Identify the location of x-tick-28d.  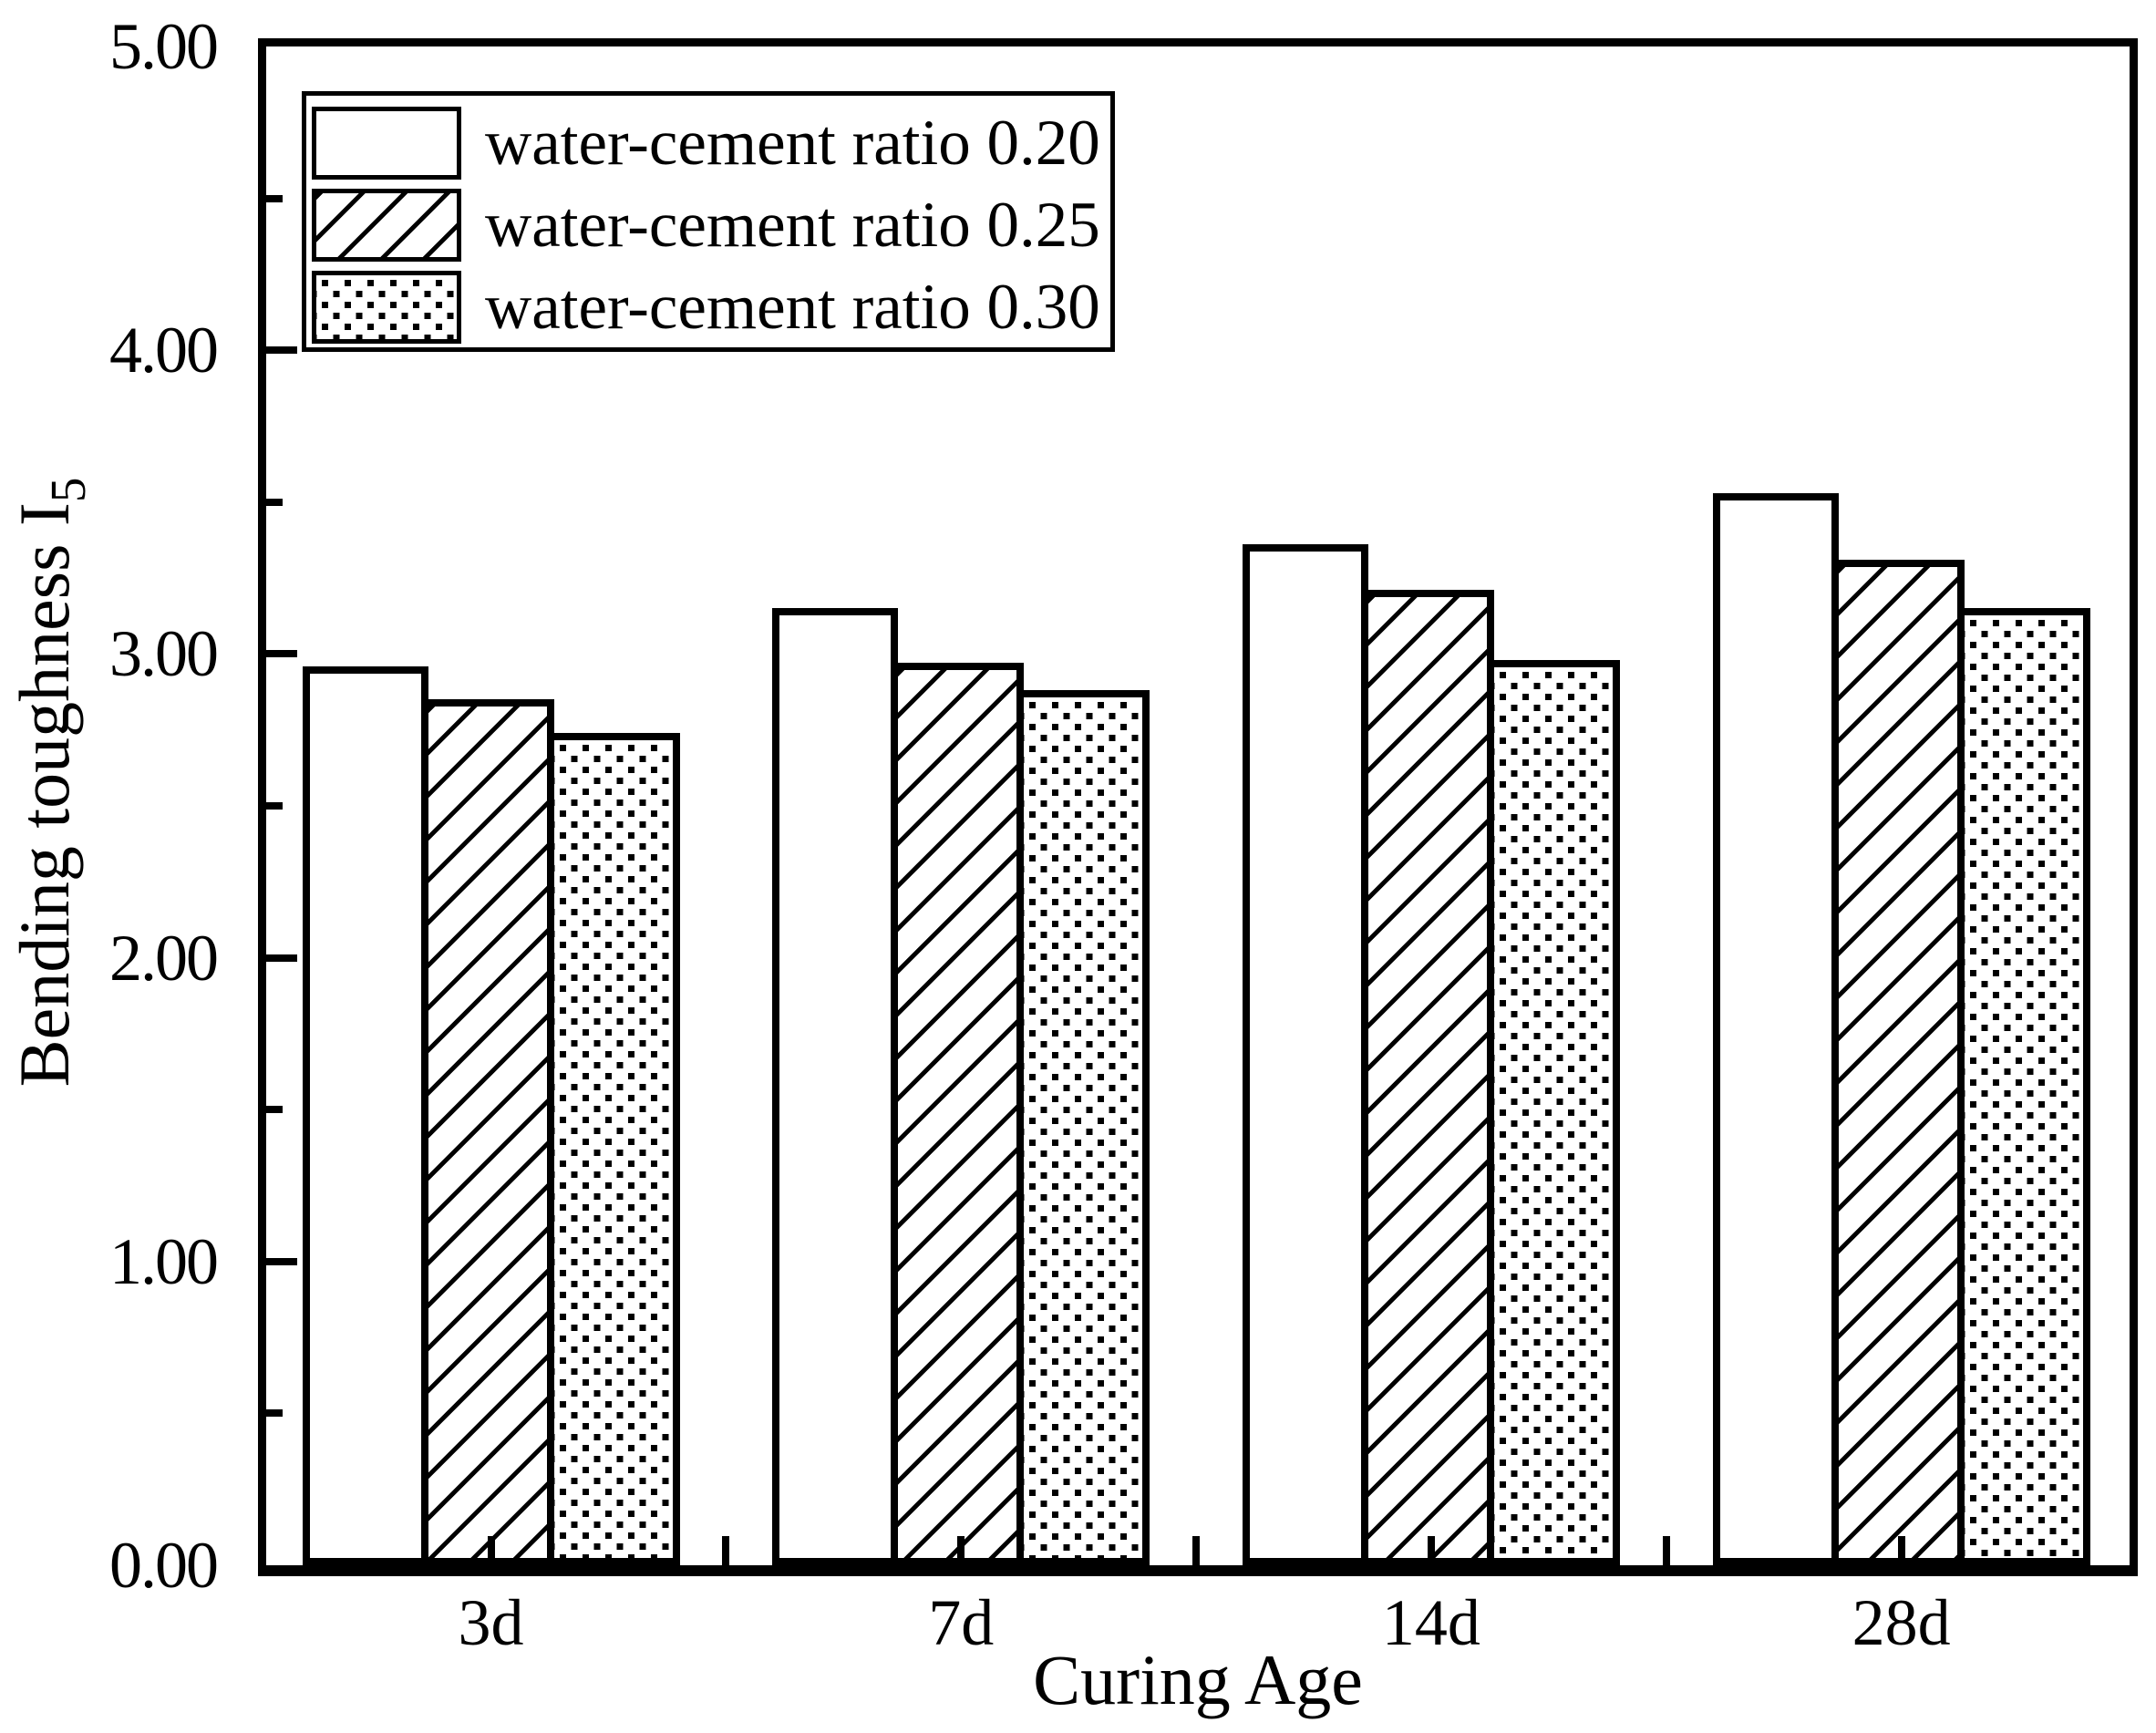
(1901, 1550).